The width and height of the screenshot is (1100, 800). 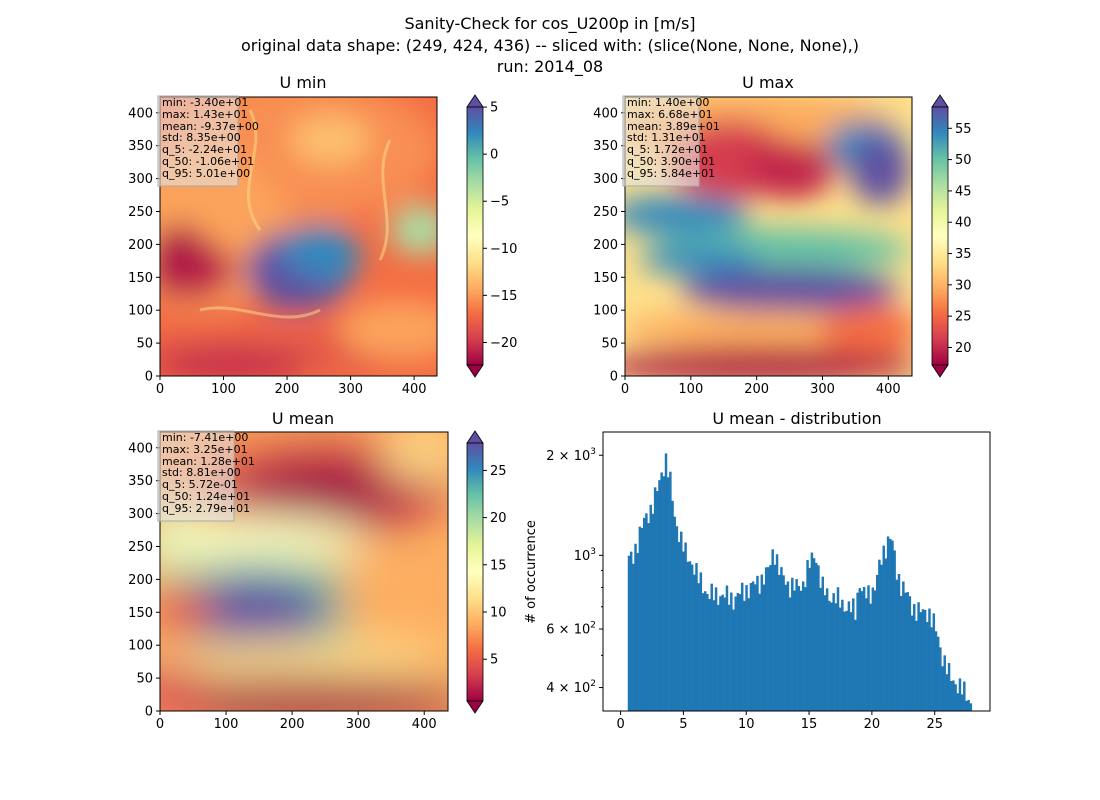 I want to click on y-tick-label: 2 × 10³, so click(x=571, y=455).